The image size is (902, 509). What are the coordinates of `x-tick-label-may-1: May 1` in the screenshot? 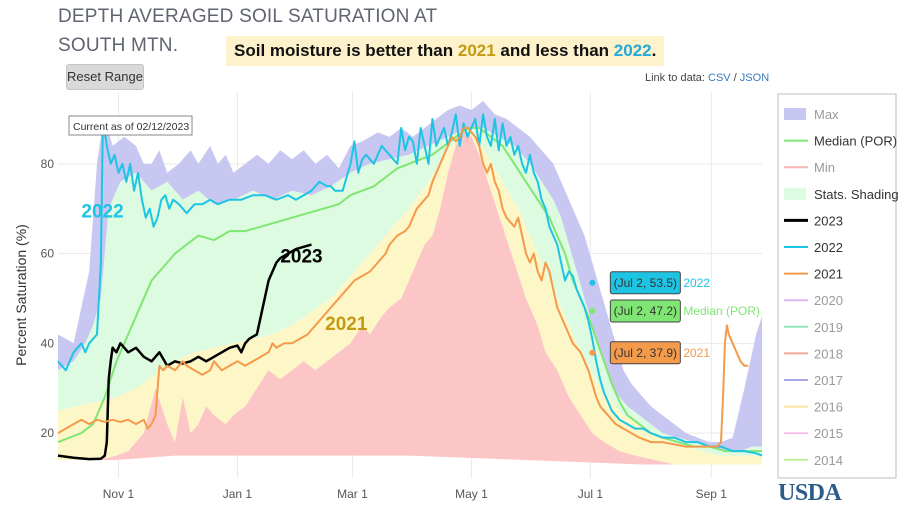 It's located at (471, 494).